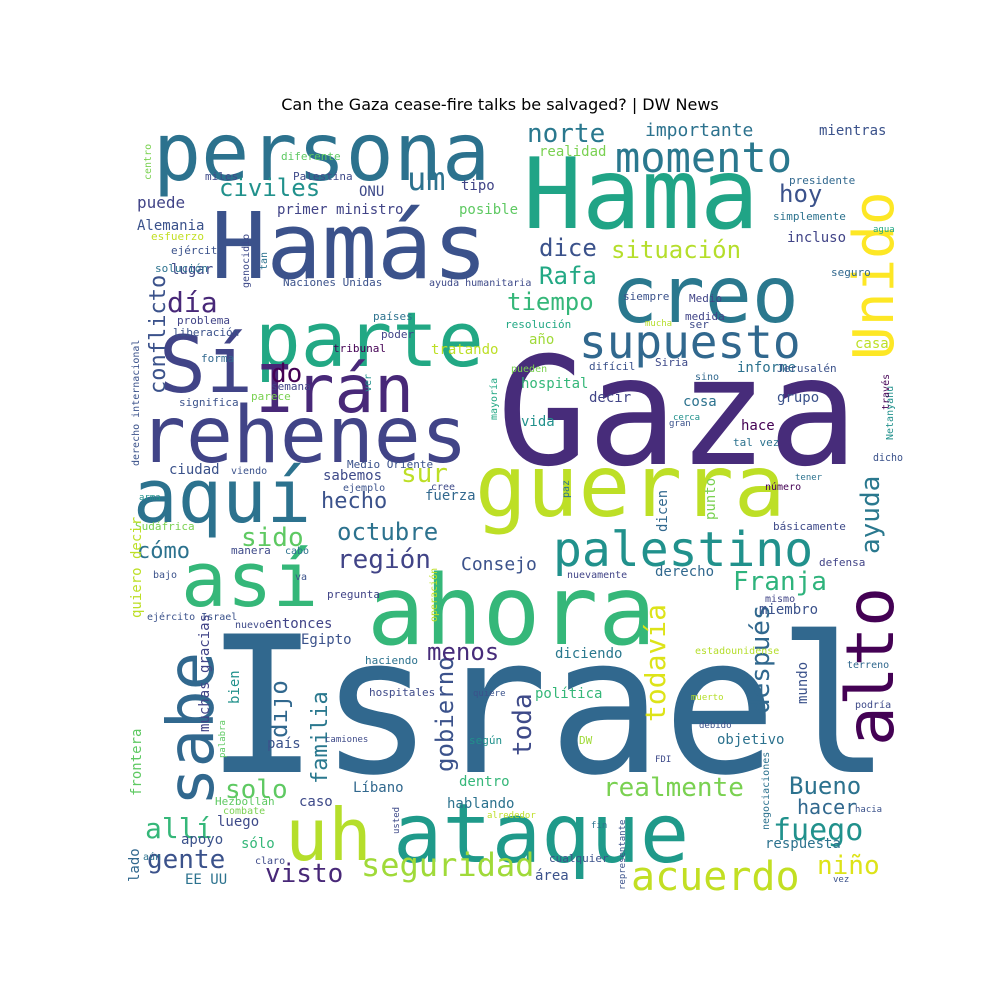  I want to click on word-fin: fin, so click(599, 826).